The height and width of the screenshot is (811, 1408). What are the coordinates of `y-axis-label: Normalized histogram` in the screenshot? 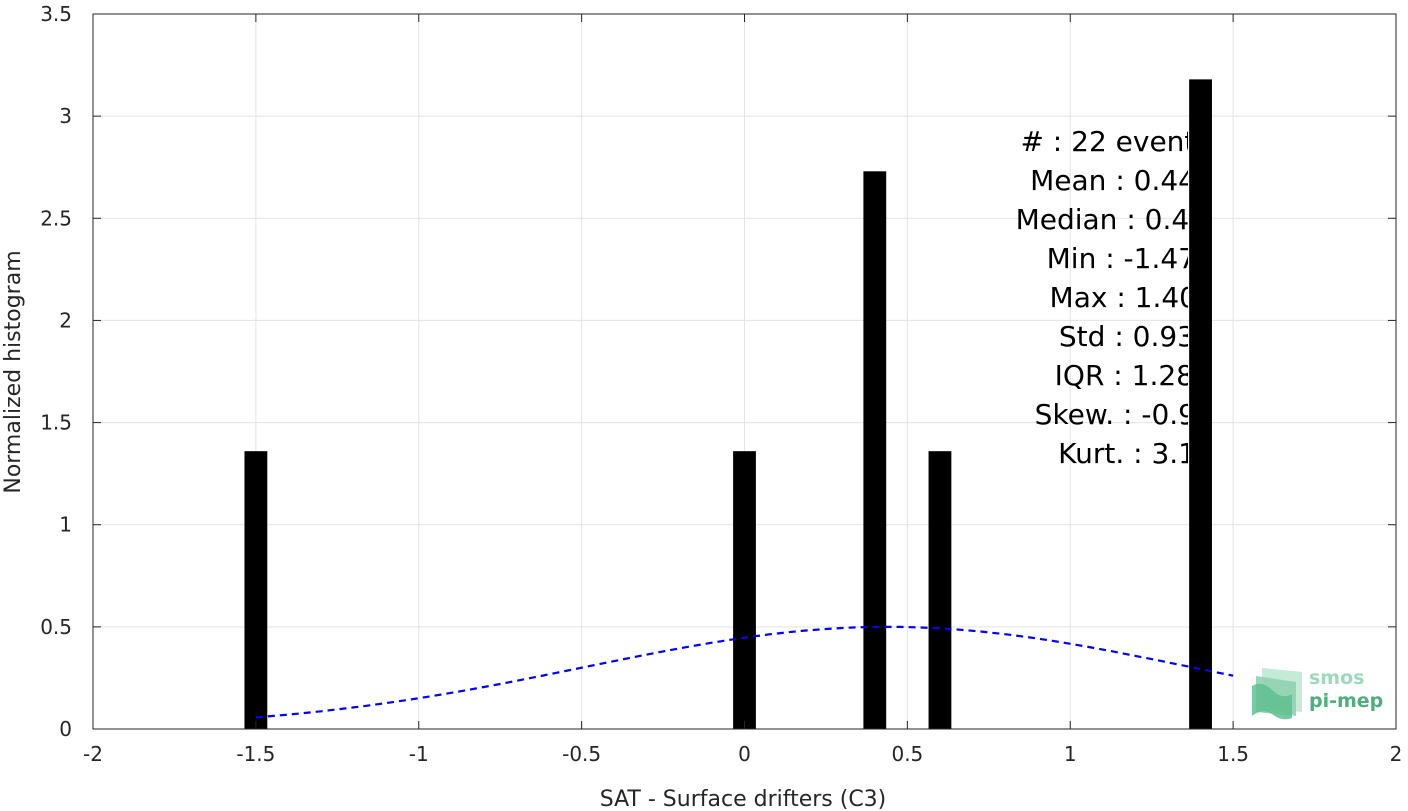 It's located at (13, 371).